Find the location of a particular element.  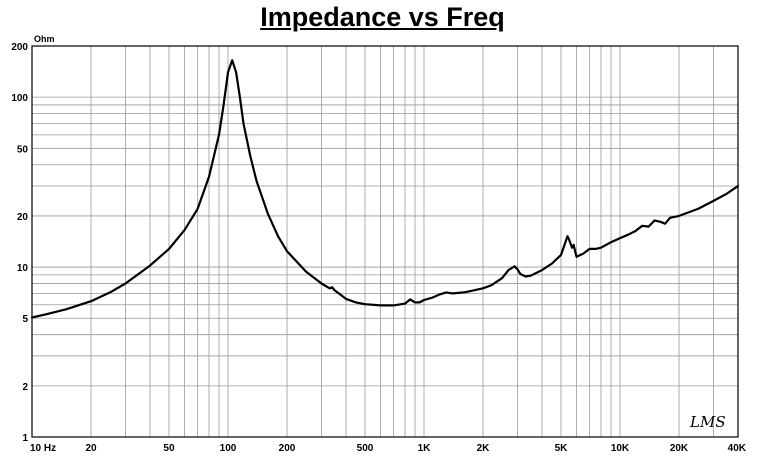

x-tick-label: 40K is located at coordinates (737, 448).